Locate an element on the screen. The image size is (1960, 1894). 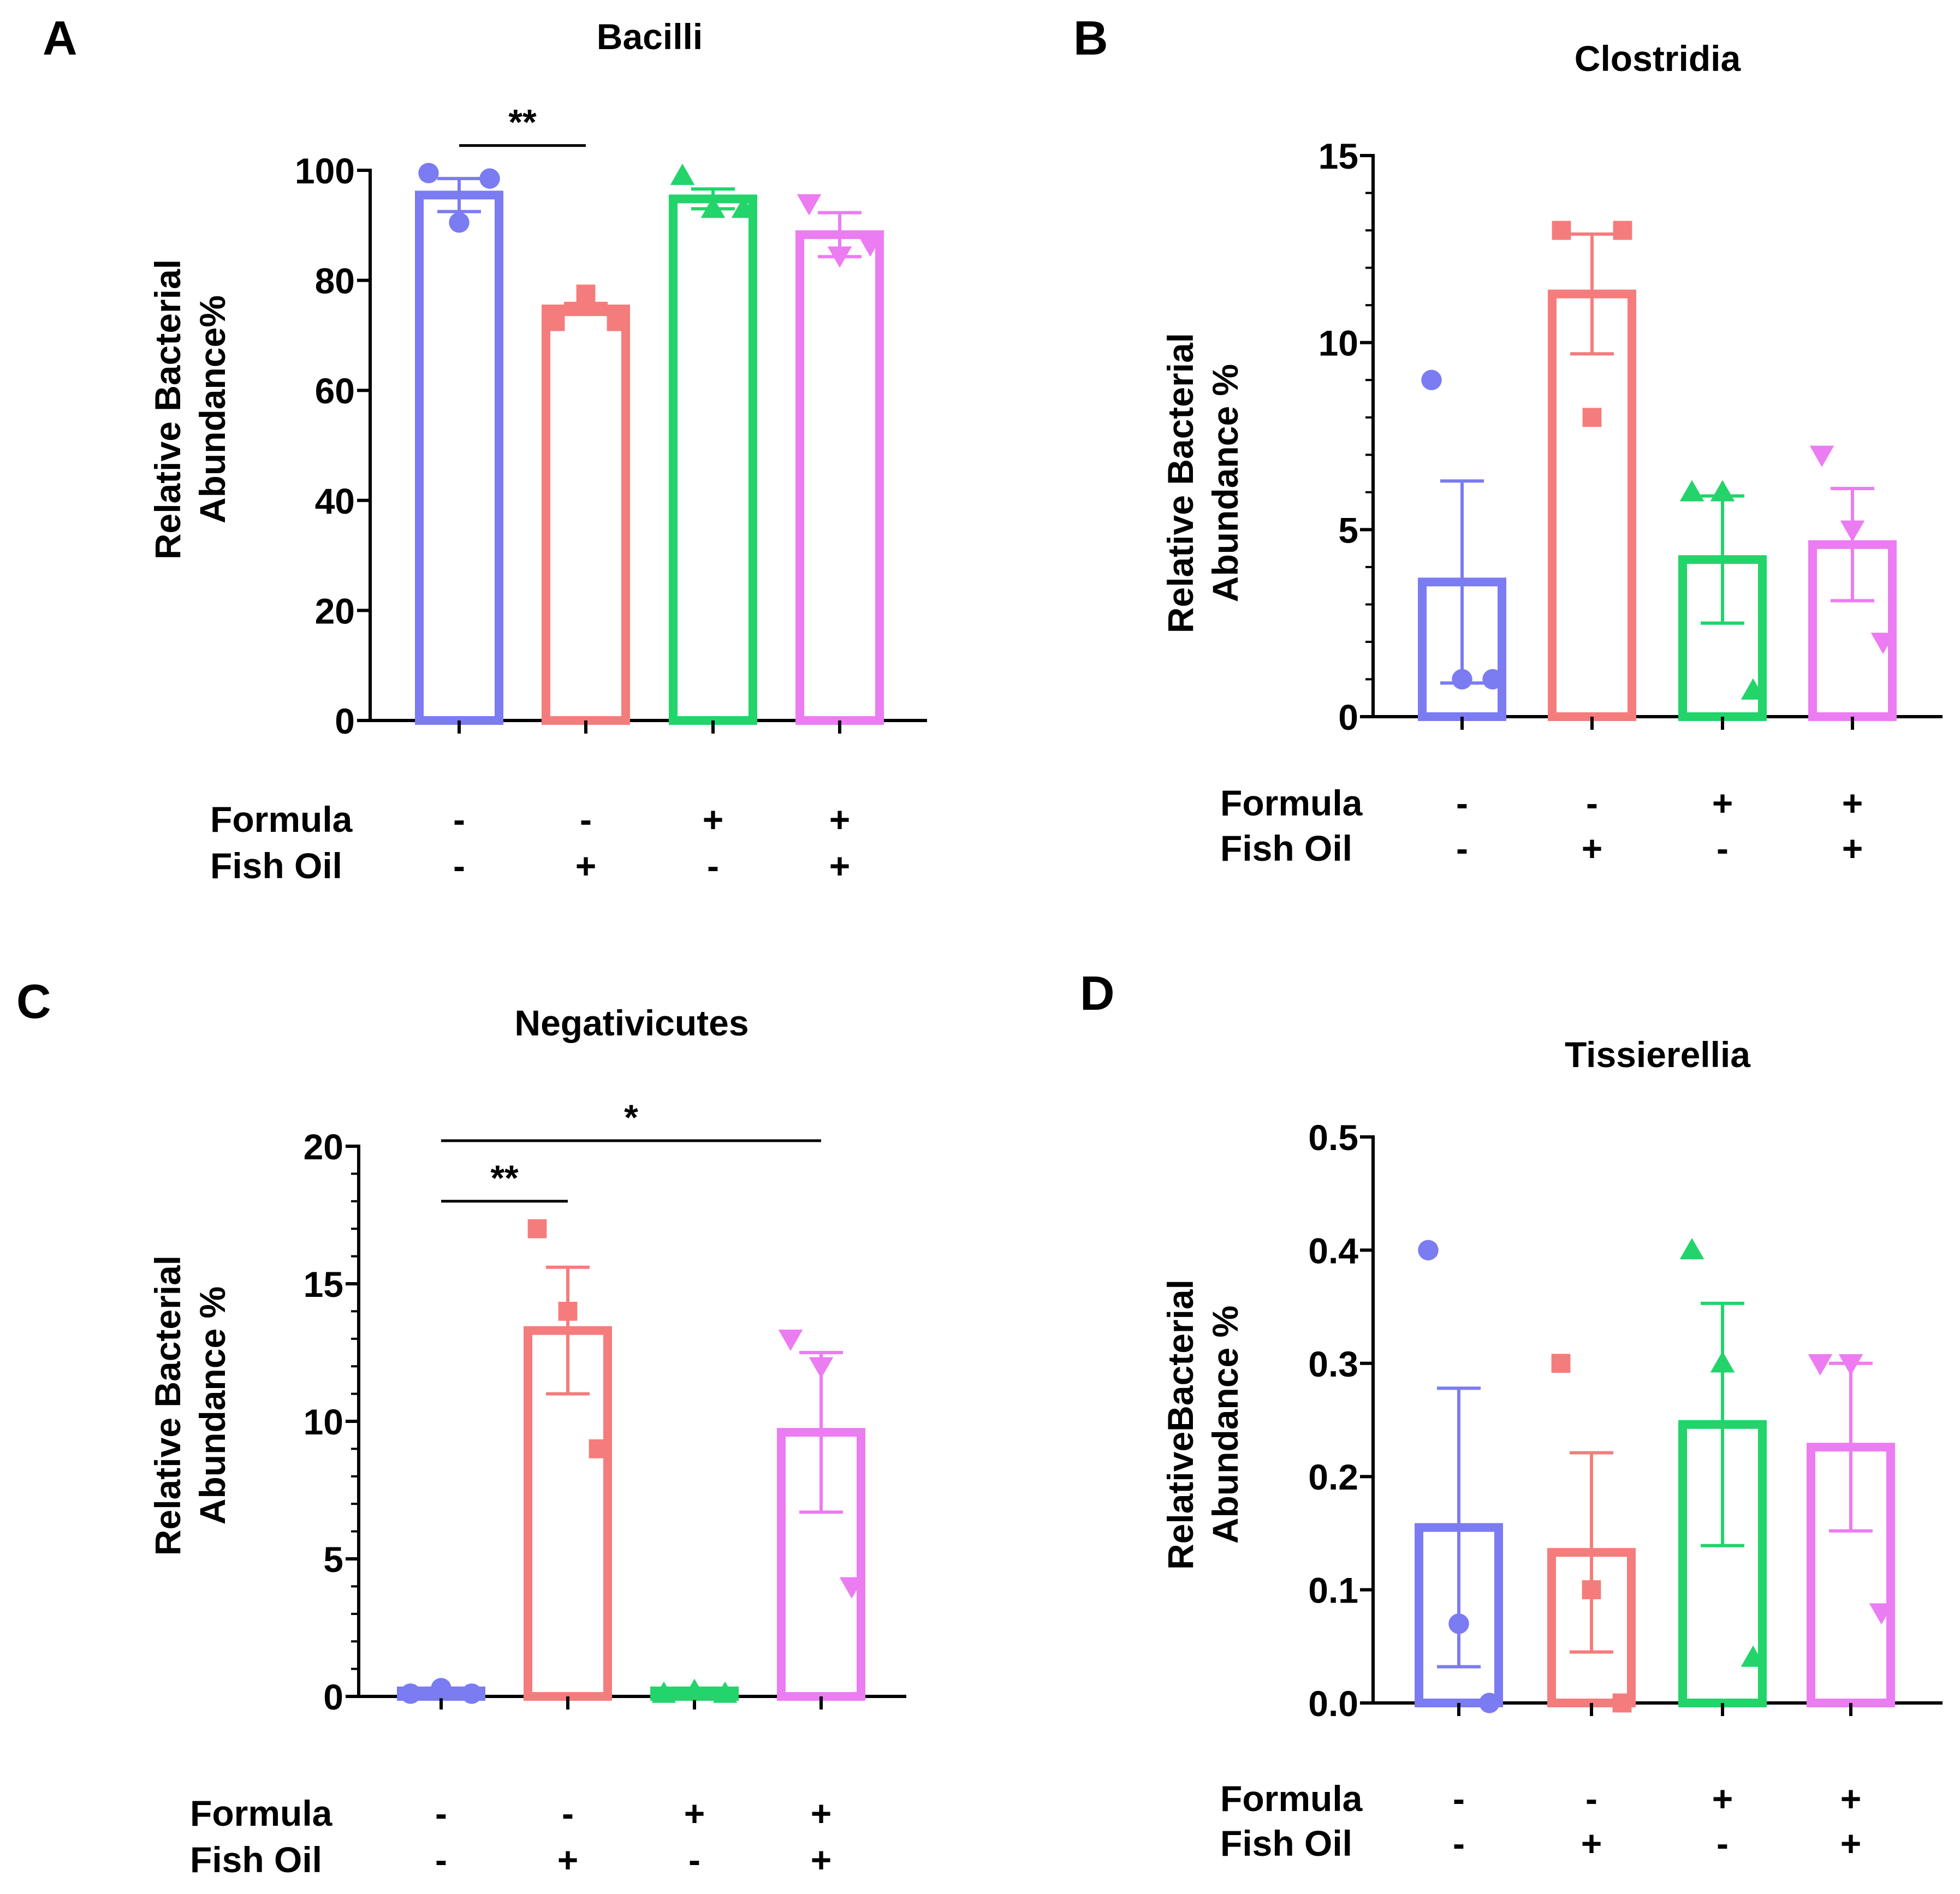
significance-label: * is located at coordinates (631, 1117).